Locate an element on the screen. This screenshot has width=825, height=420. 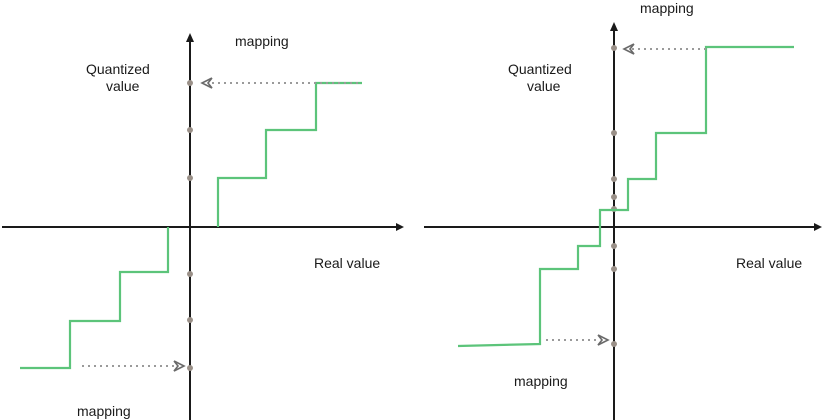
left-y-axis-label-line2: value is located at coordinates (123, 86).